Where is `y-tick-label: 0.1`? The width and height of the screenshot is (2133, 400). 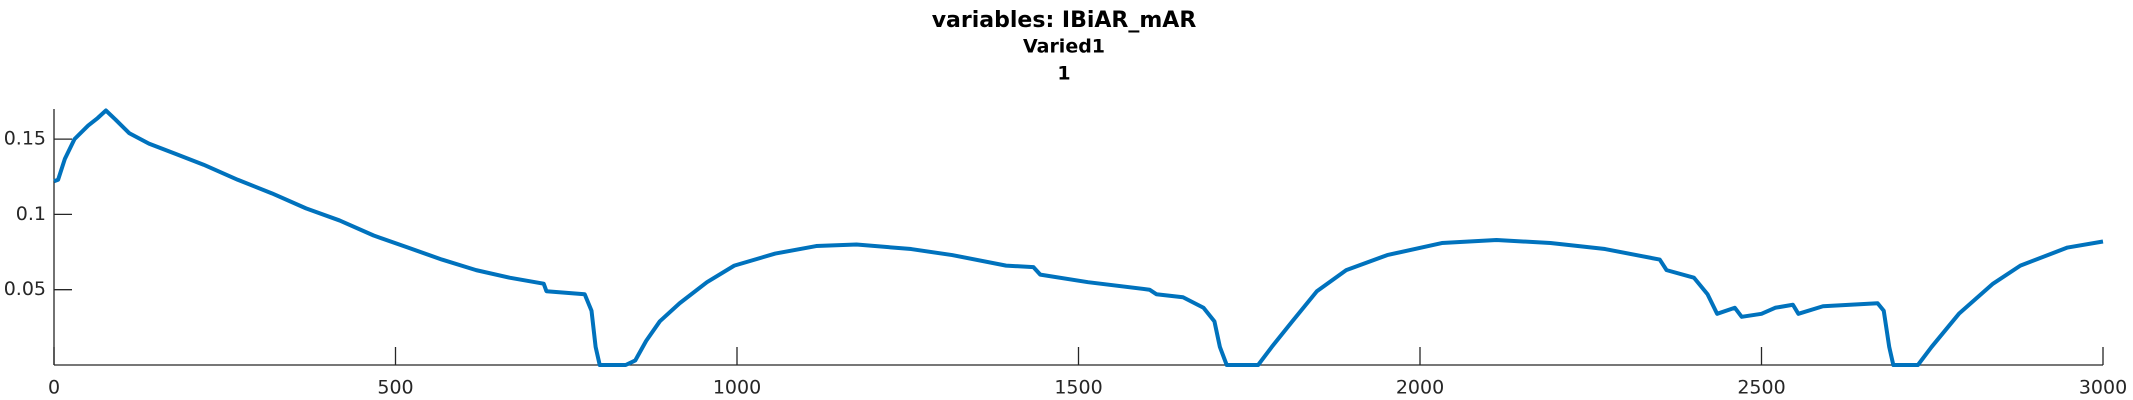 y-tick-label: 0.1 is located at coordinates (31, 214).